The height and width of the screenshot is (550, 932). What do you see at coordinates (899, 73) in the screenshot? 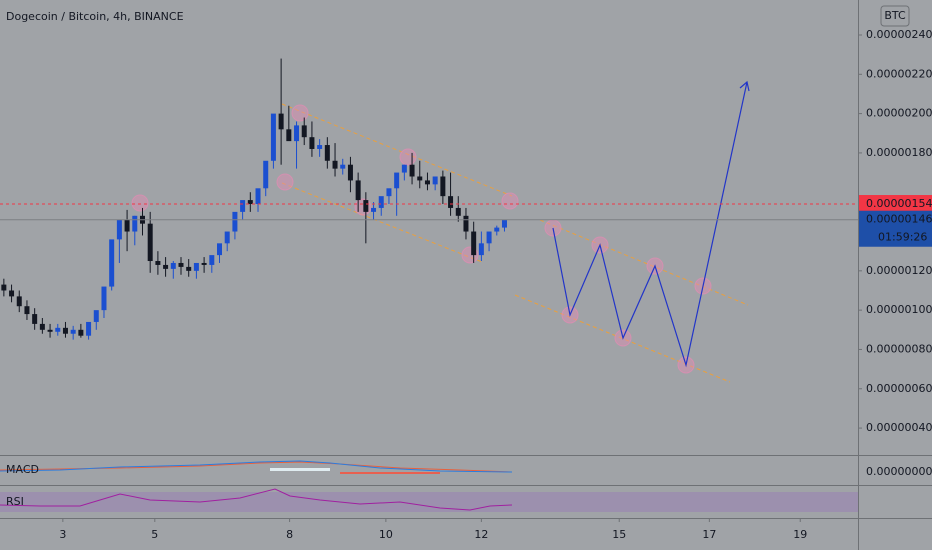
I see `y-tick-label: 0.00000220` at bounding box center [899, 73].